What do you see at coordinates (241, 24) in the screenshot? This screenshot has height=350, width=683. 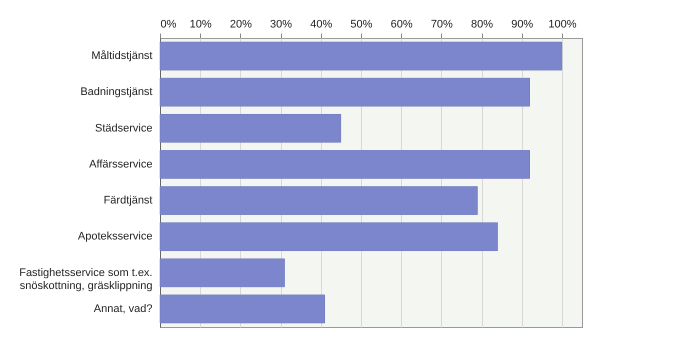 I see `x-tick-label: 20%` at bounding box center [241, 24].